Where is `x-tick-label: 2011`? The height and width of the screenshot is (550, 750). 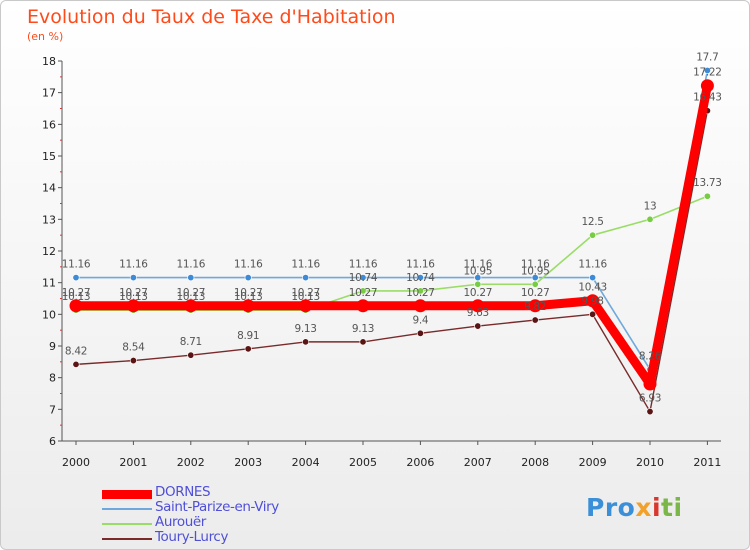
x-tick-label: 2011 is located at coordinates (707, 462).